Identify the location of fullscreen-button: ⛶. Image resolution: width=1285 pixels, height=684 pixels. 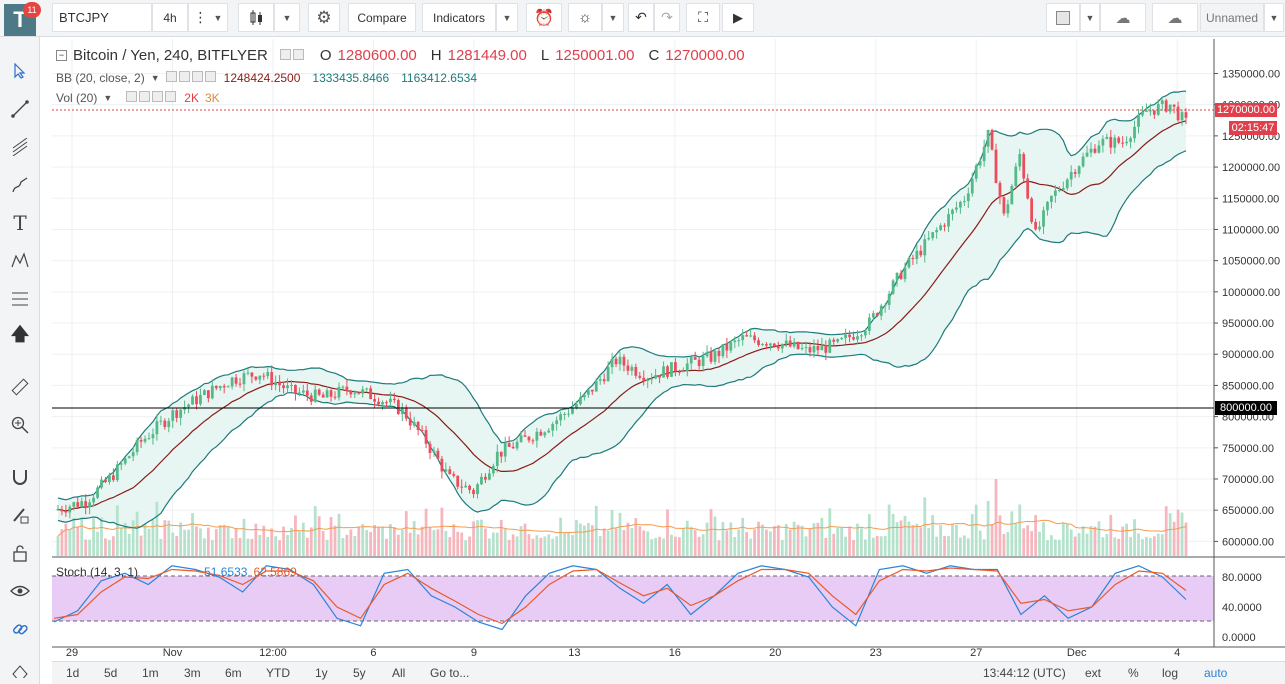
(703, 17).